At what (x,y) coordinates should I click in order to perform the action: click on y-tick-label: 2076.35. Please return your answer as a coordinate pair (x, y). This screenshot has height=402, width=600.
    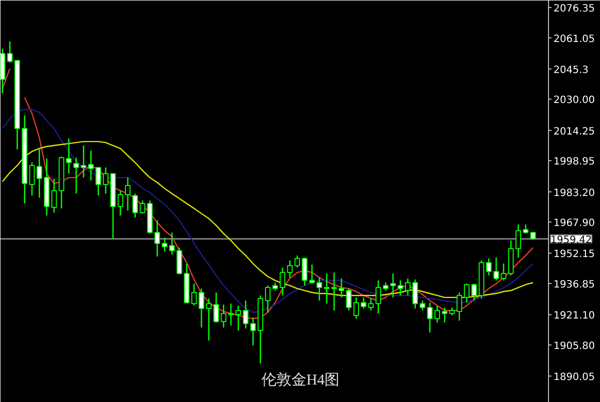
    Looking at the image, I should click on (574, 9).